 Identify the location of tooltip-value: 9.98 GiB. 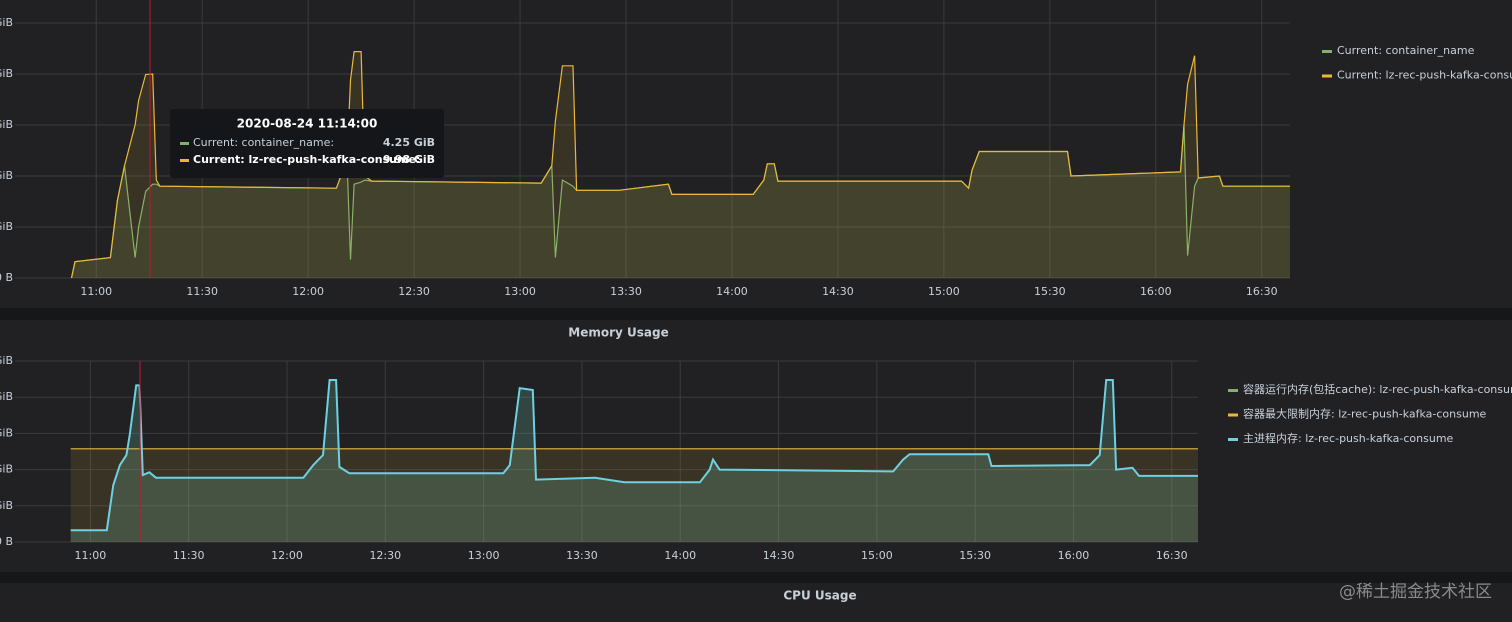
(409, 159).